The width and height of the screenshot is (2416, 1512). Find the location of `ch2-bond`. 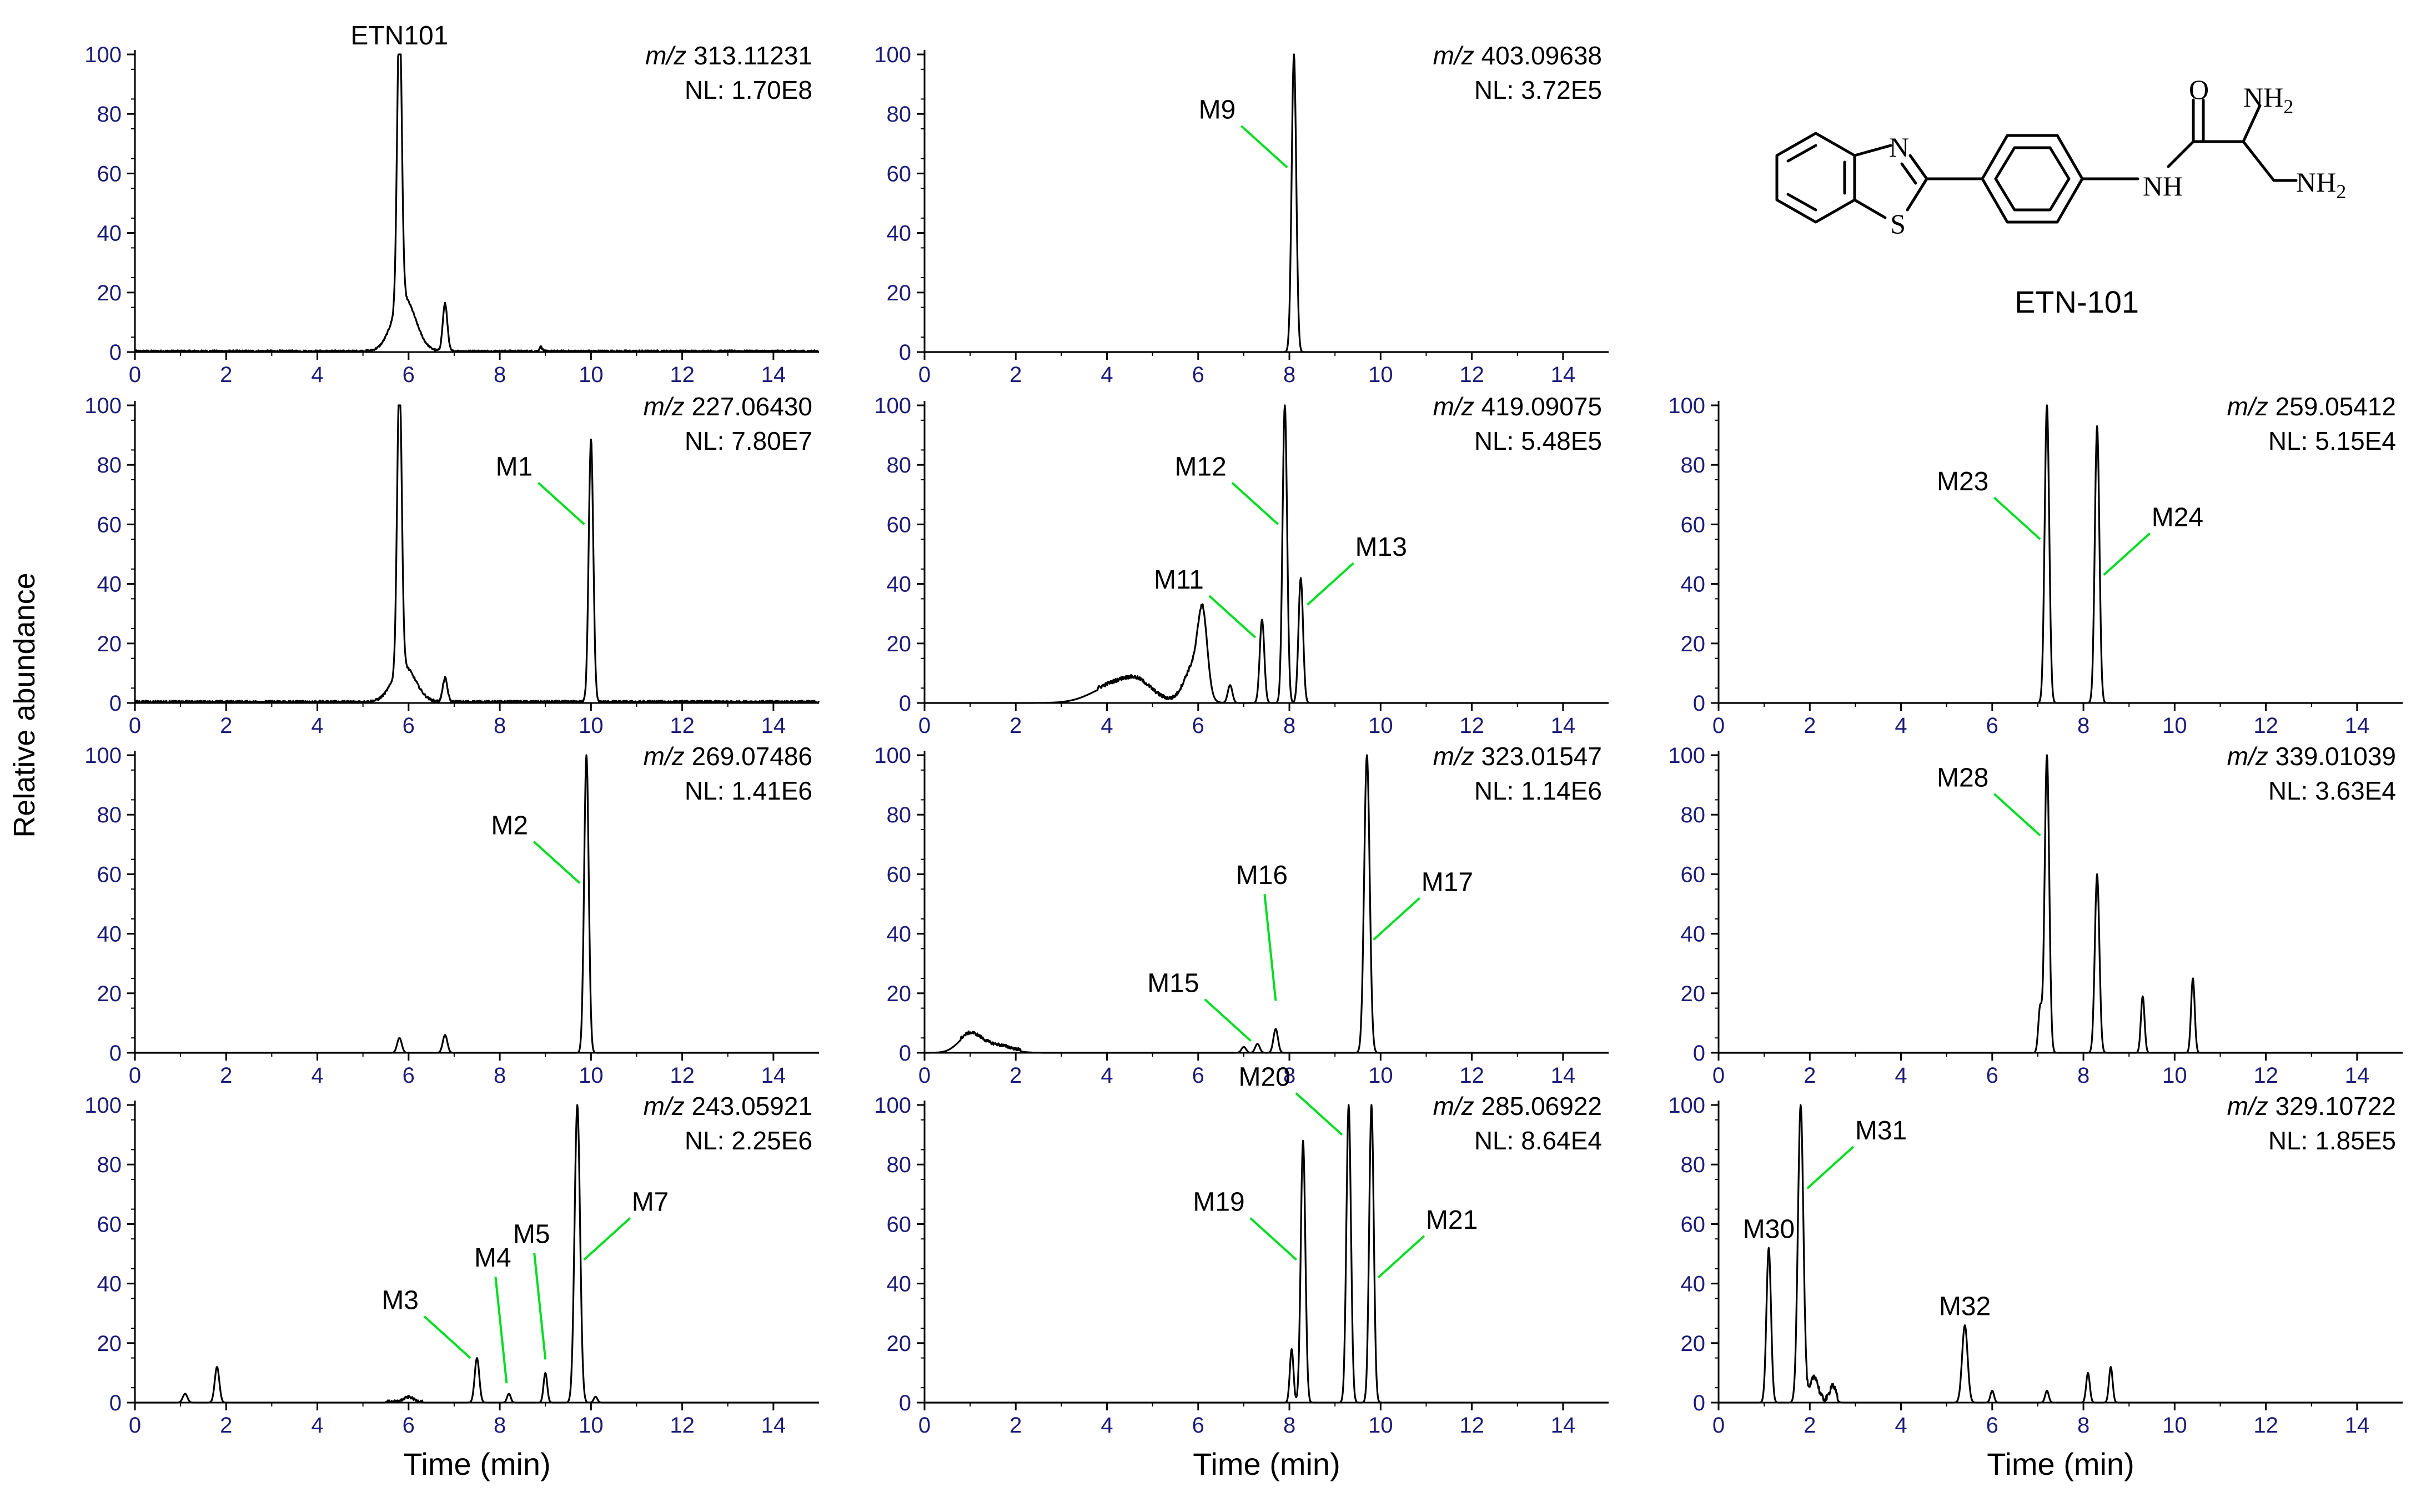

ch2-bond is located at coordinates (2259, 161).